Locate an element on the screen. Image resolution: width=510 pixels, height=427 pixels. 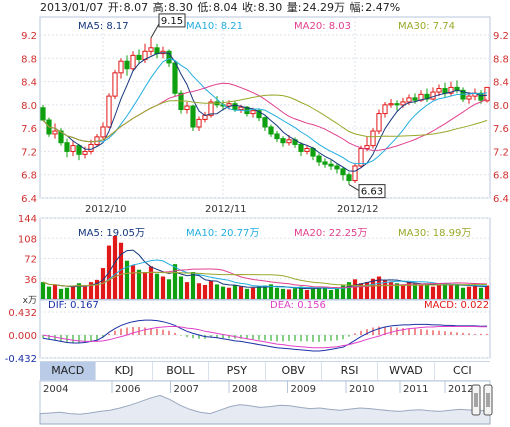
price-x-label: 2012/12 is located at coordinates (358, 209).